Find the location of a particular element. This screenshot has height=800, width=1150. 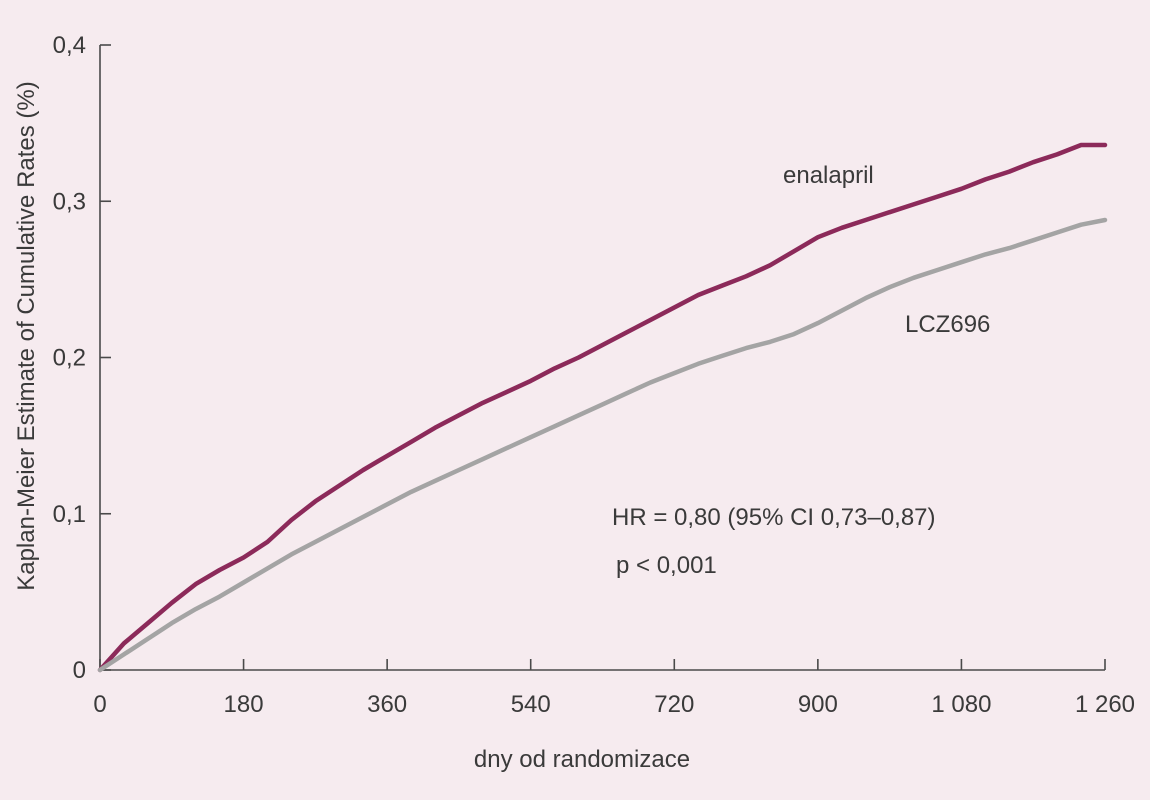

y-axis: 0 0,1 0,2 0,3 0,4 is located at coordinates (82, 358).